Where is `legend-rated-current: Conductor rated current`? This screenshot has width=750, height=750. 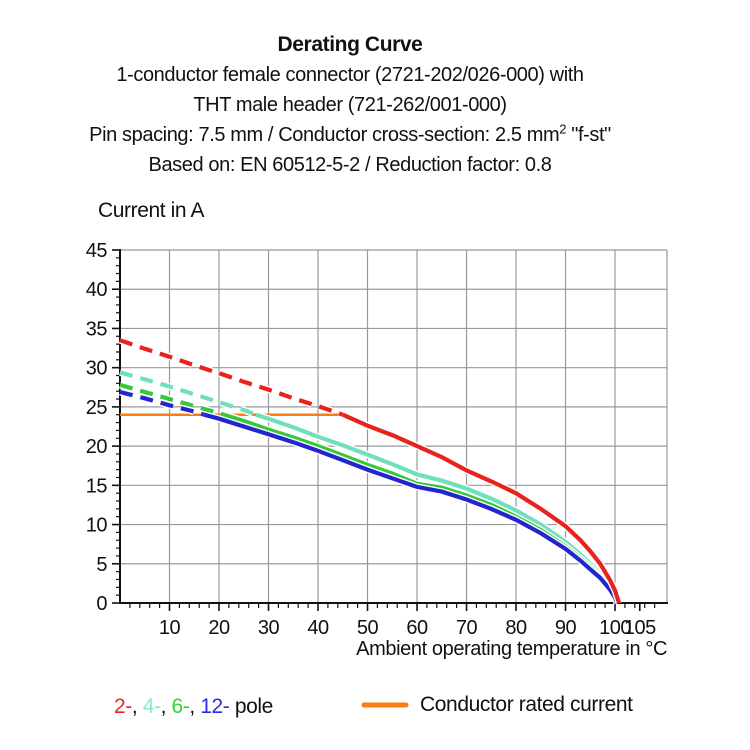 legend-rated-current: Conductor rated current is located at coordinates (497, 705).